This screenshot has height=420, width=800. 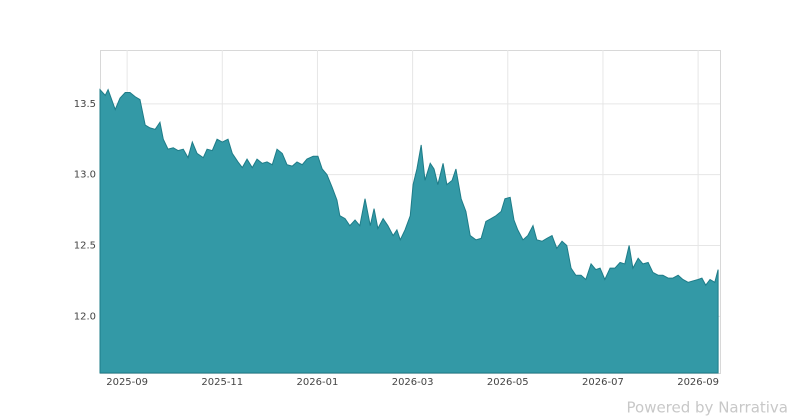 What do you see at coordinates (85, 246) in the screenshot?
I see `y-tick-label: 12.5` at bounding box center [85, 246].